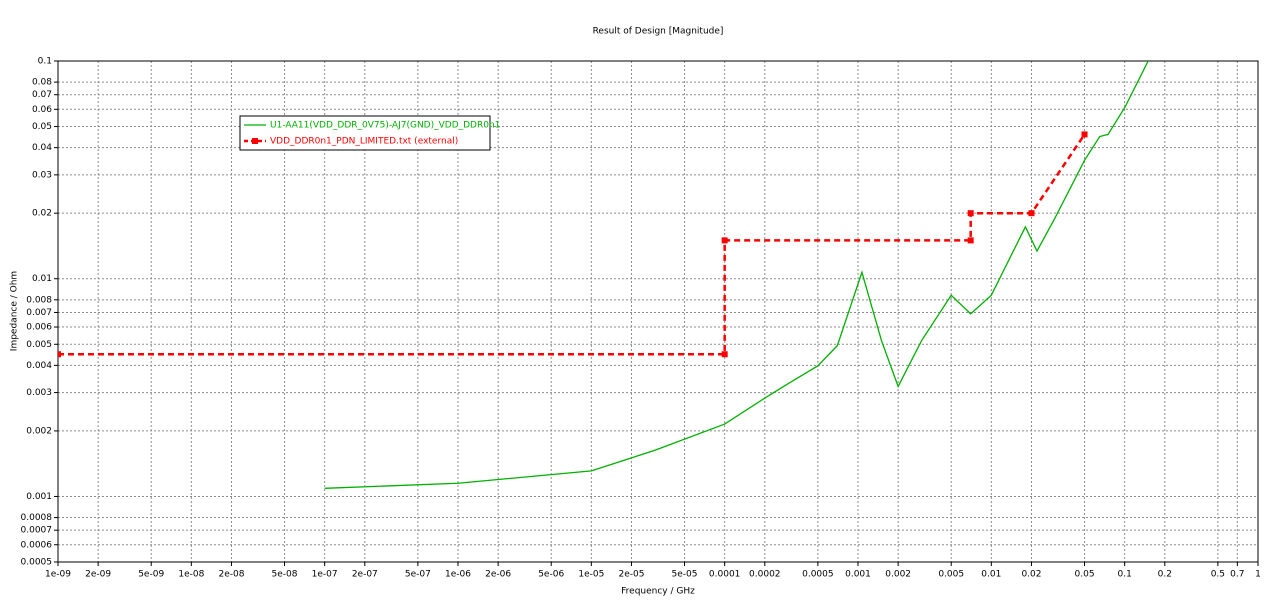 The height and width of the screenshot is (609, 1280). What do you see at coordinates (365, 575) in the screenshot?
I see `x-tick-label: 2e-07` at bounding box center [365, 575].